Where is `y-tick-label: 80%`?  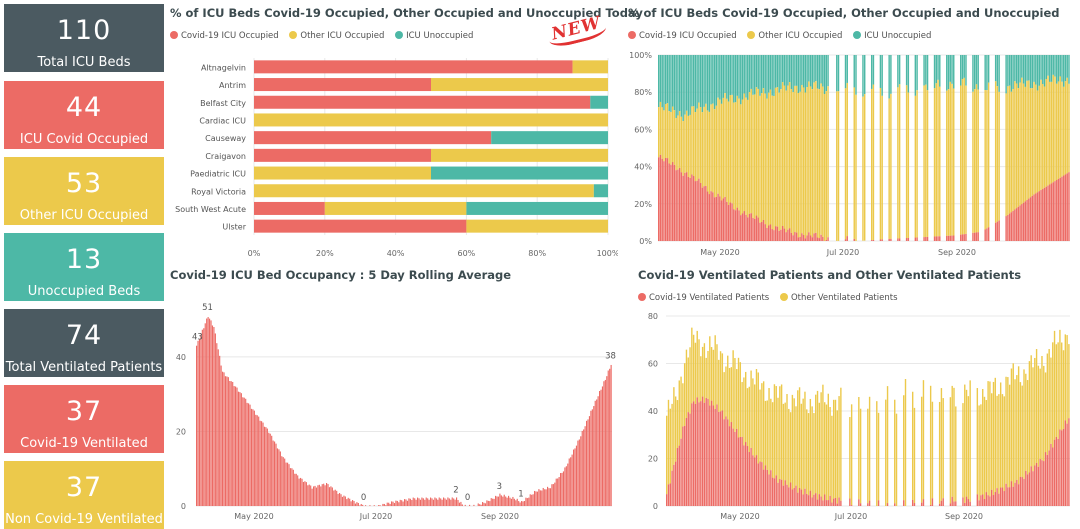
y-tick-label: 80% is located at coordinates (643, 92).